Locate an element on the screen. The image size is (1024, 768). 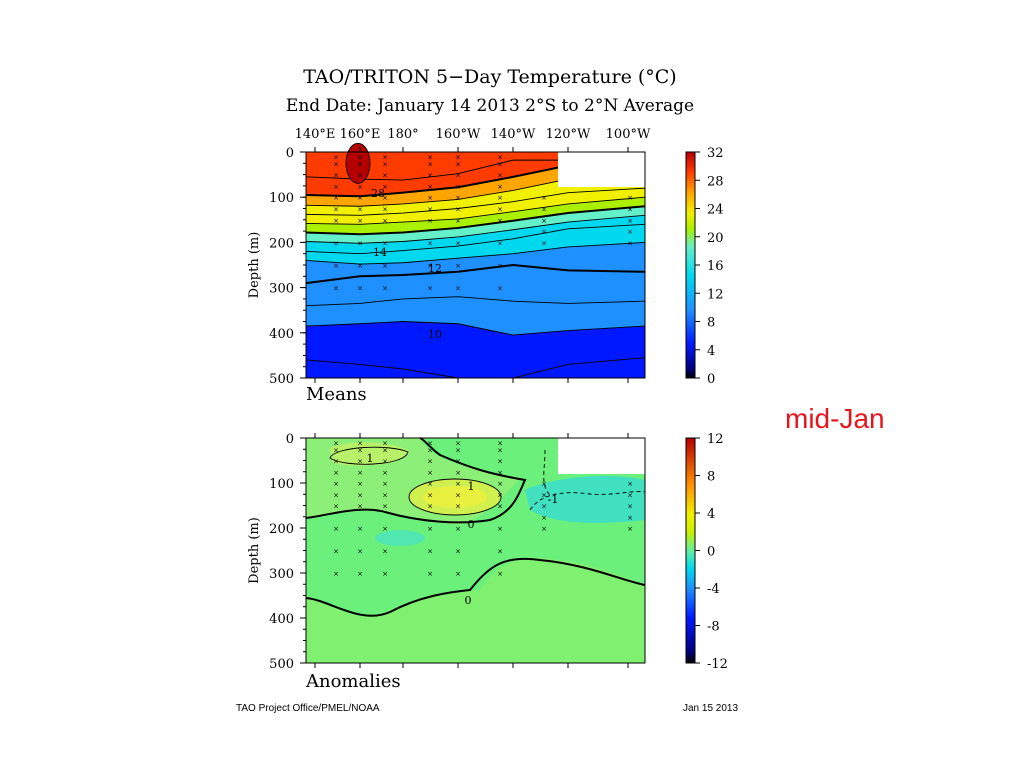
x-tick-label: 120°W is located at coordinates (568, 134).